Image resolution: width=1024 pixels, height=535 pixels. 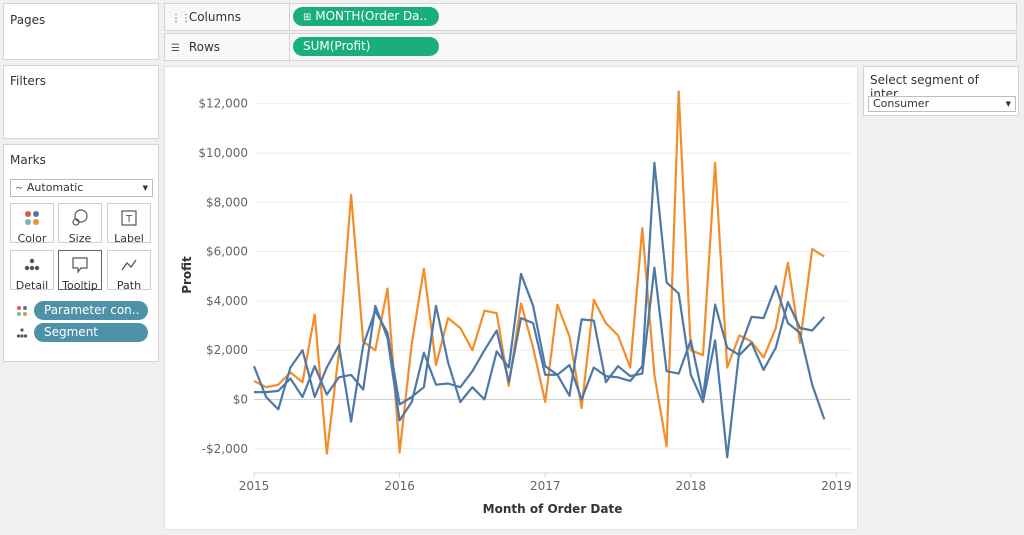 I want to click on x-axis-title: Month of Order Date, so click(x=553, y=509).